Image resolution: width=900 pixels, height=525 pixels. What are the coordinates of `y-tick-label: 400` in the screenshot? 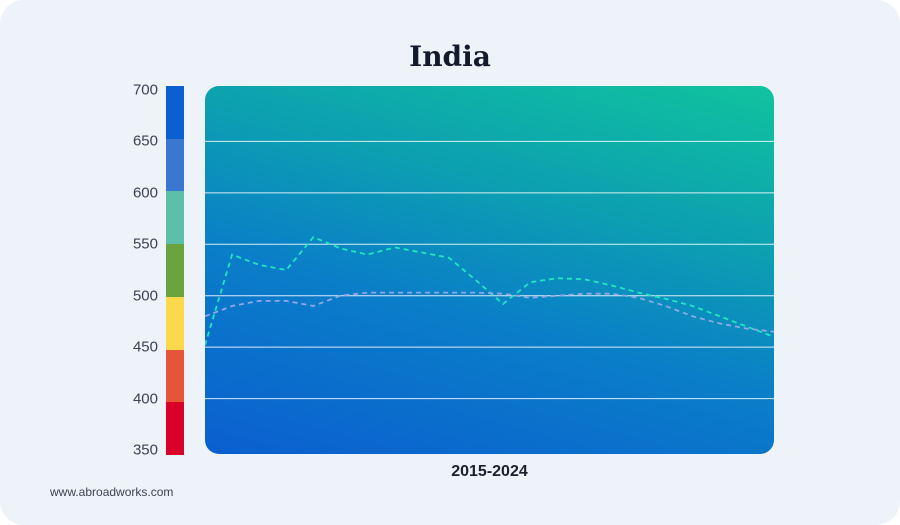 It's located at (145, 399).